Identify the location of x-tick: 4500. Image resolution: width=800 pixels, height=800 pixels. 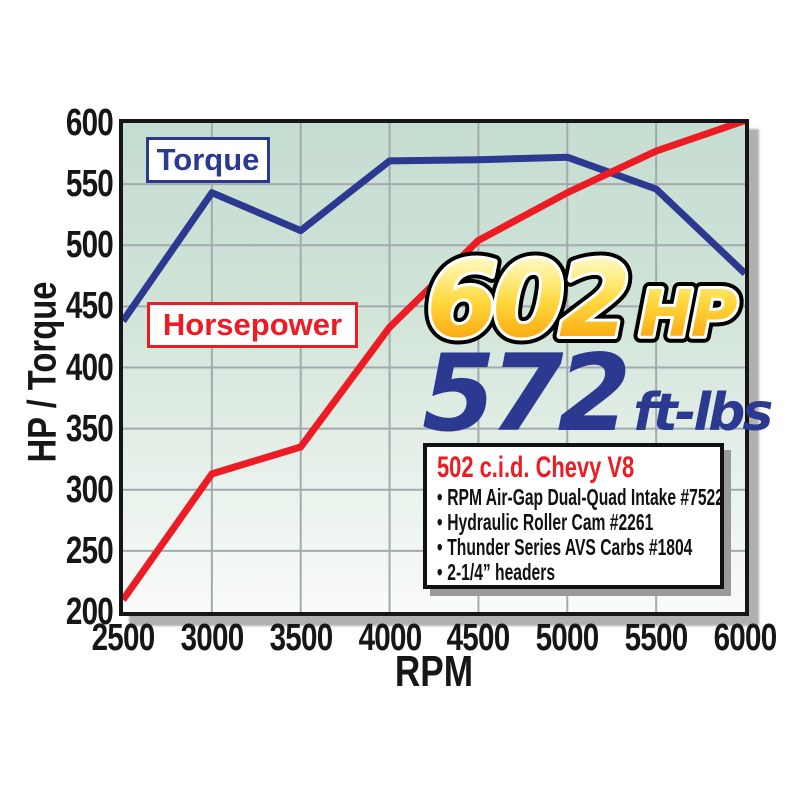
(478, 638).